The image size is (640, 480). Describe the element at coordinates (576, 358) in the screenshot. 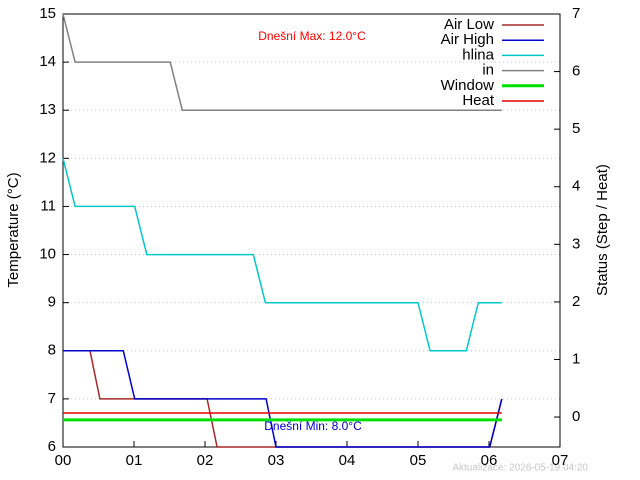

I see `y2-tick-label: 1` at that location.